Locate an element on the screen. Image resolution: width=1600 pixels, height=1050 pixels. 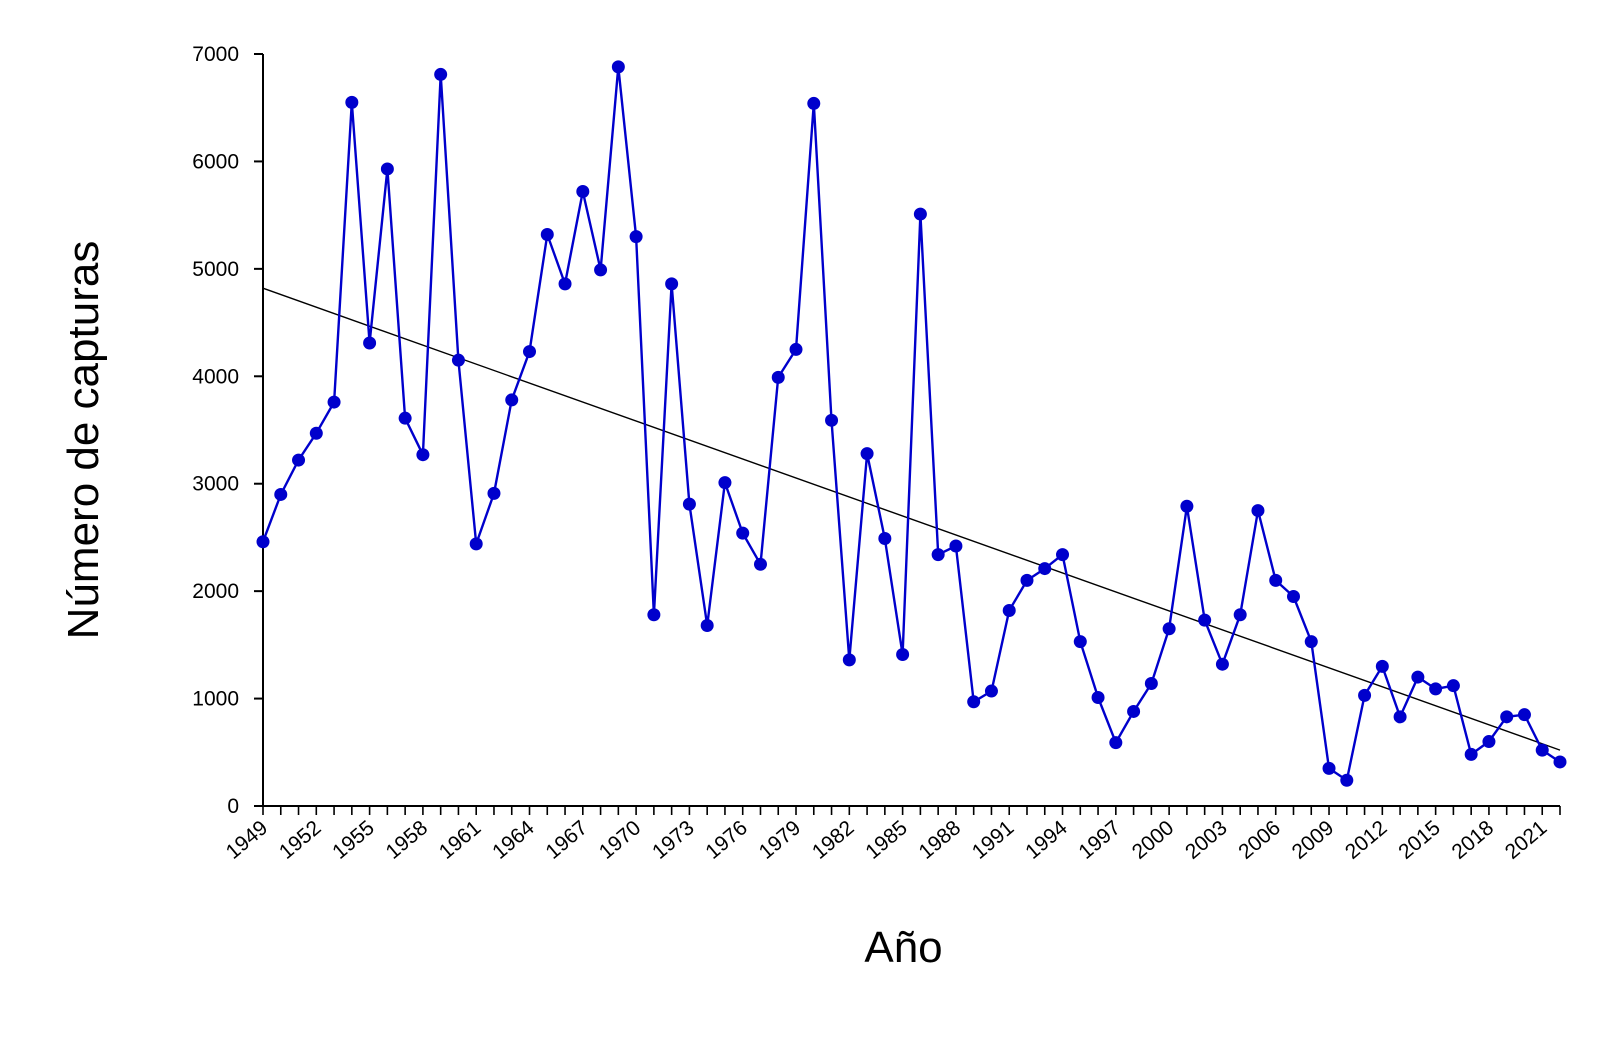
y-tick-label: 3000 is located at coordinates (215, 484).